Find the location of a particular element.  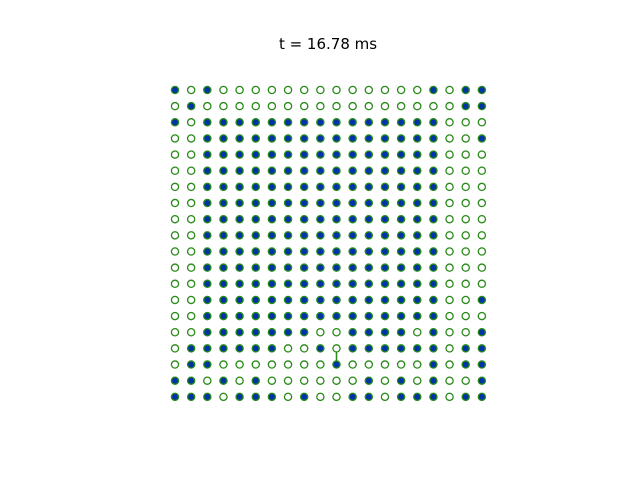

filled-site-r6-c2 is located at coordinates (207, 187).